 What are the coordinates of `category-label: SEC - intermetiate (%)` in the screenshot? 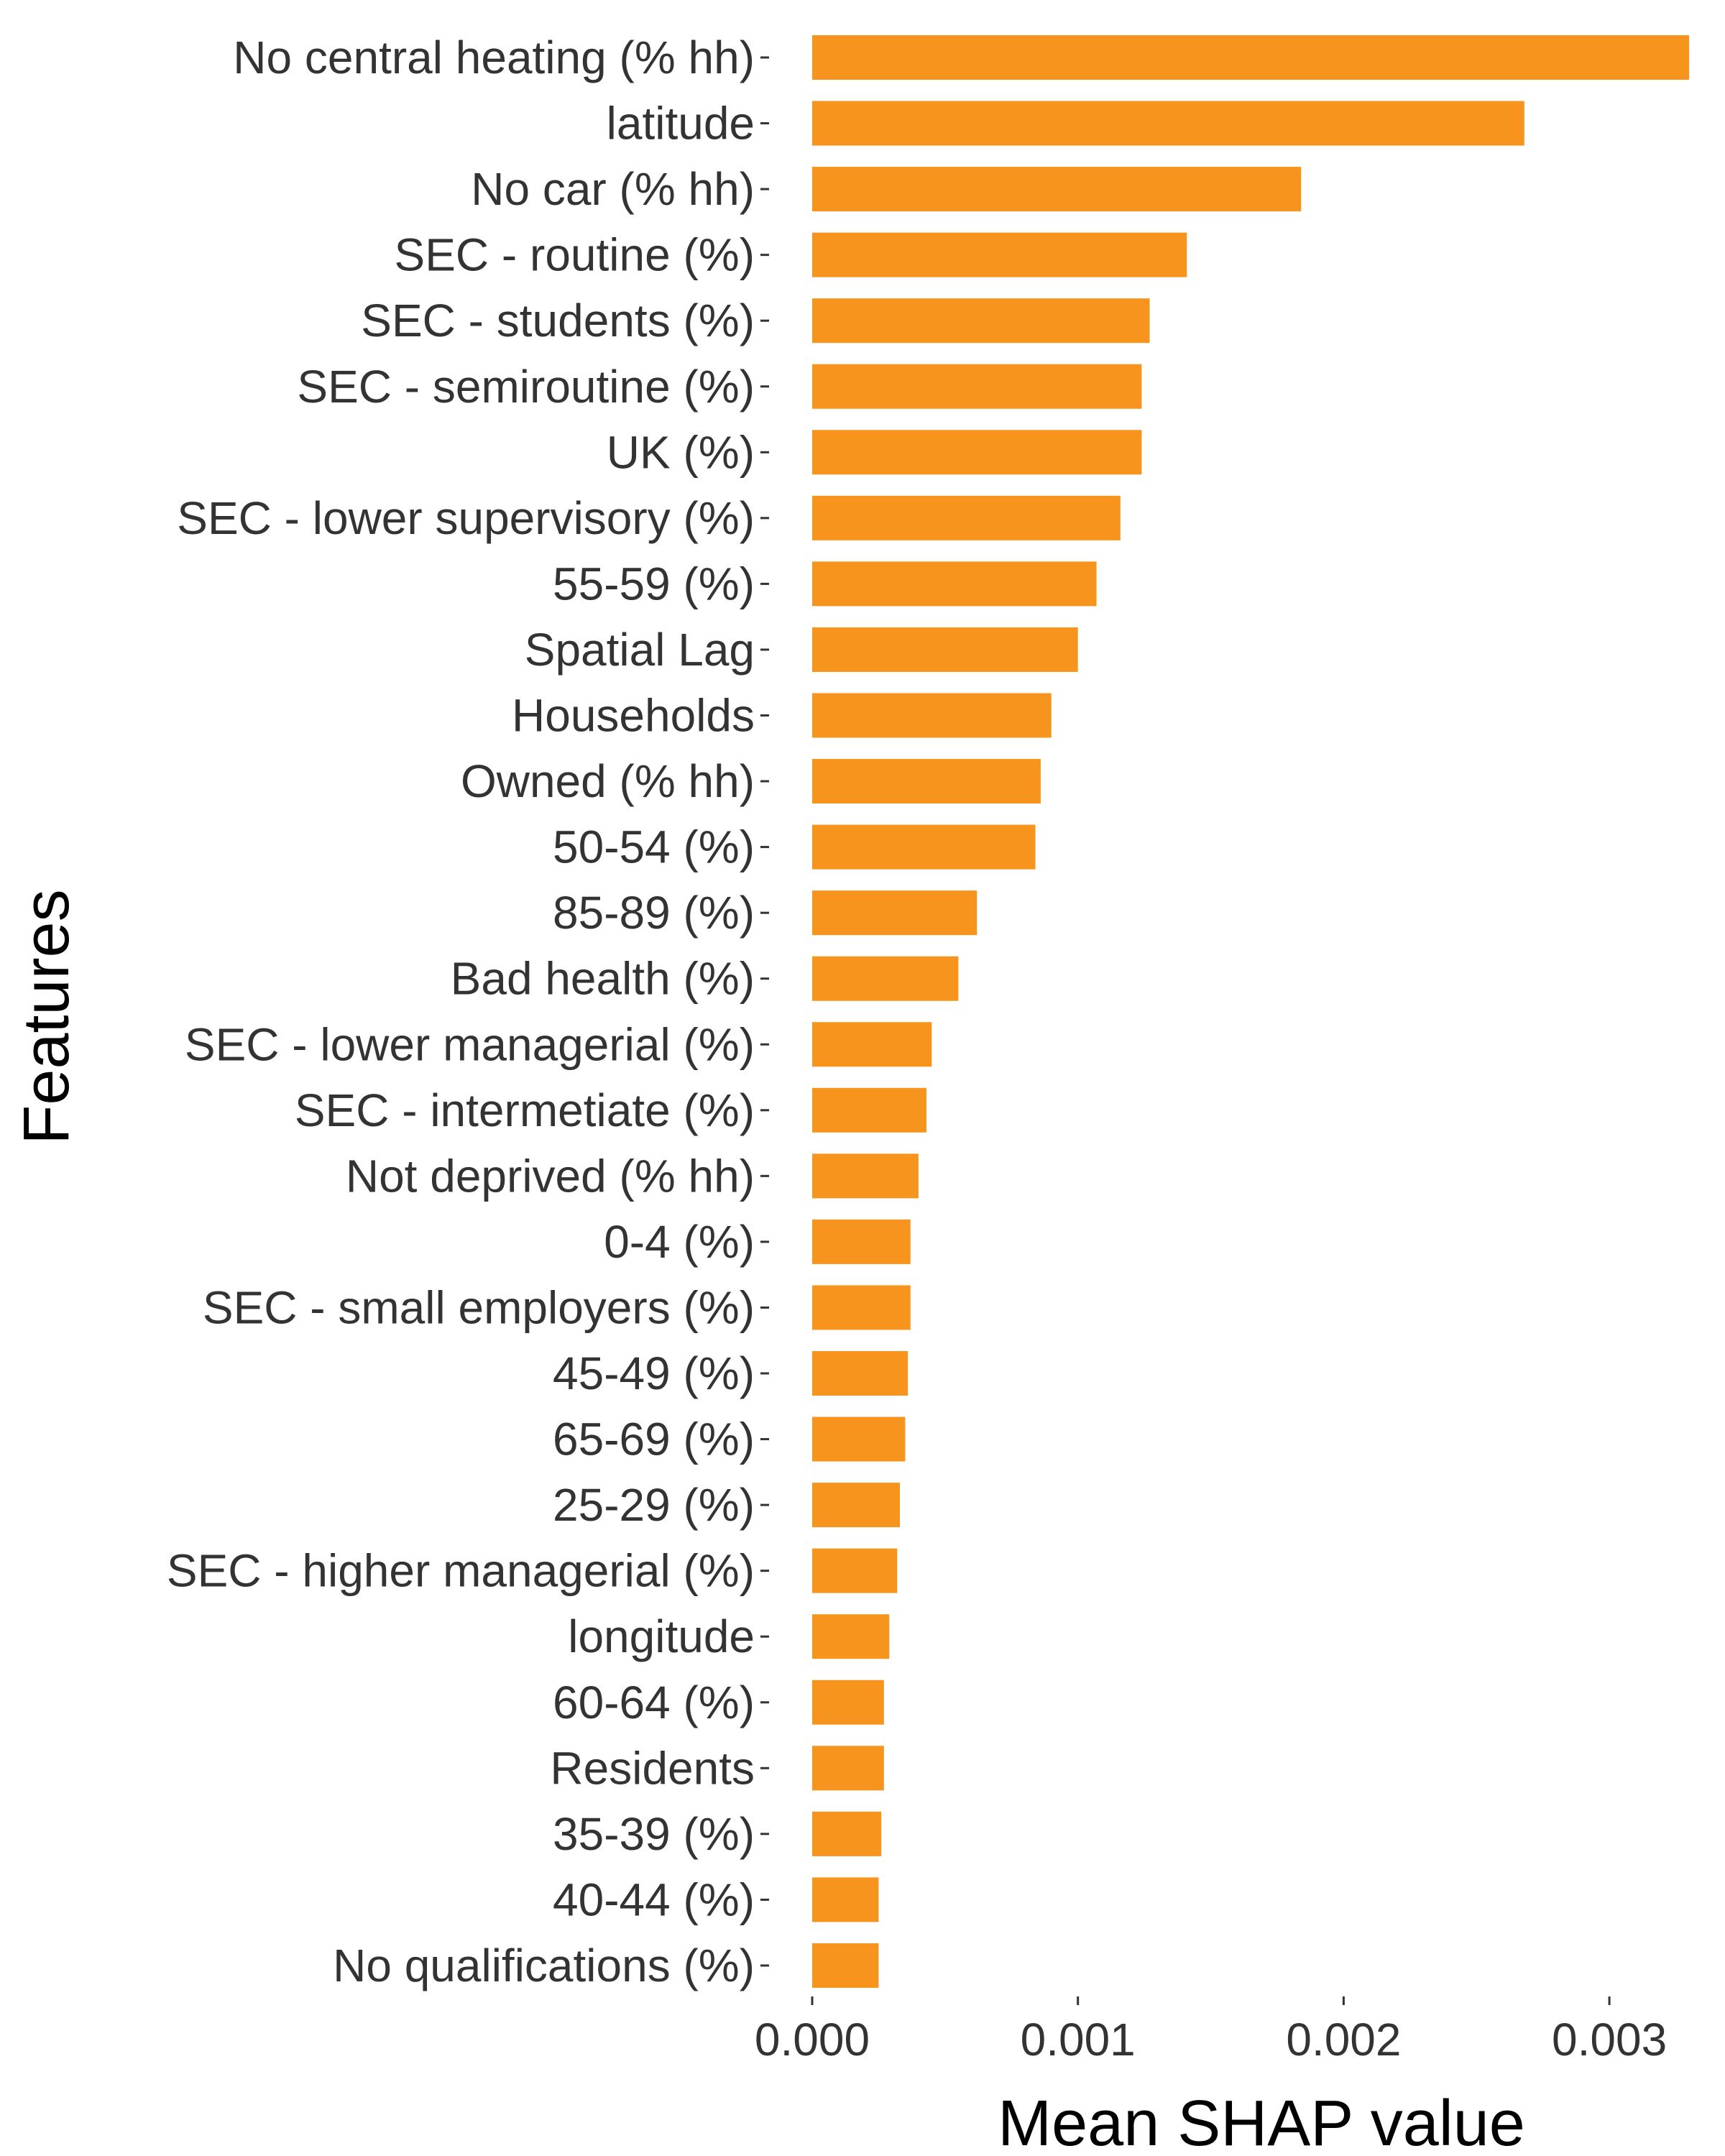 It's located at (525, 1110).